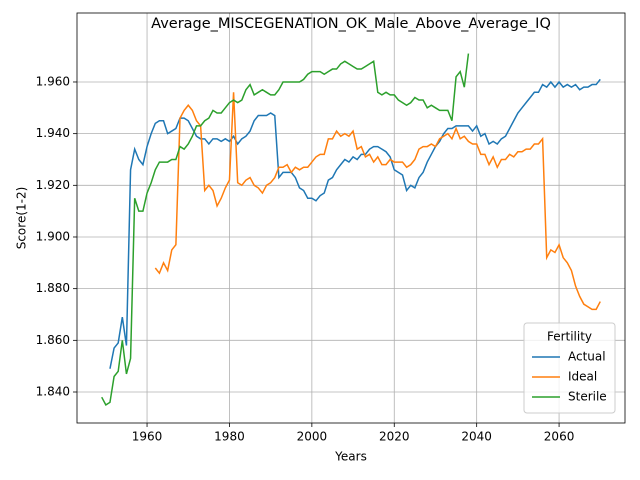  Describe the element at coordinates (394, 437) in the screenshot. I see `x-tick-label: 2020` at that location.